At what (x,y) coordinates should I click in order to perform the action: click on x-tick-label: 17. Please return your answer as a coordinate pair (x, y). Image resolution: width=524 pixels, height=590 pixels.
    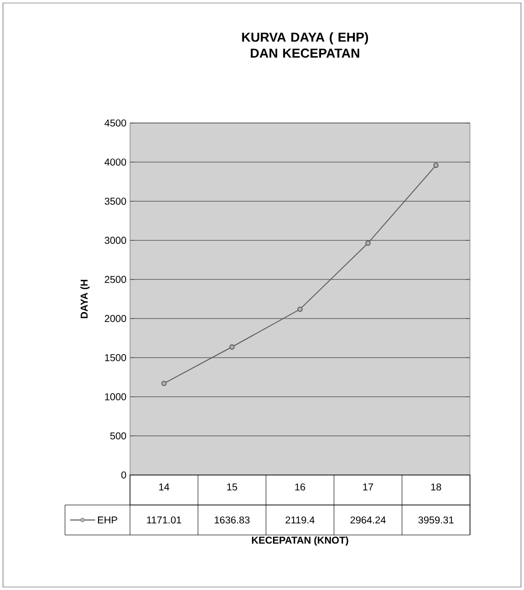
    Looking at the image, I should click on (368, 487).